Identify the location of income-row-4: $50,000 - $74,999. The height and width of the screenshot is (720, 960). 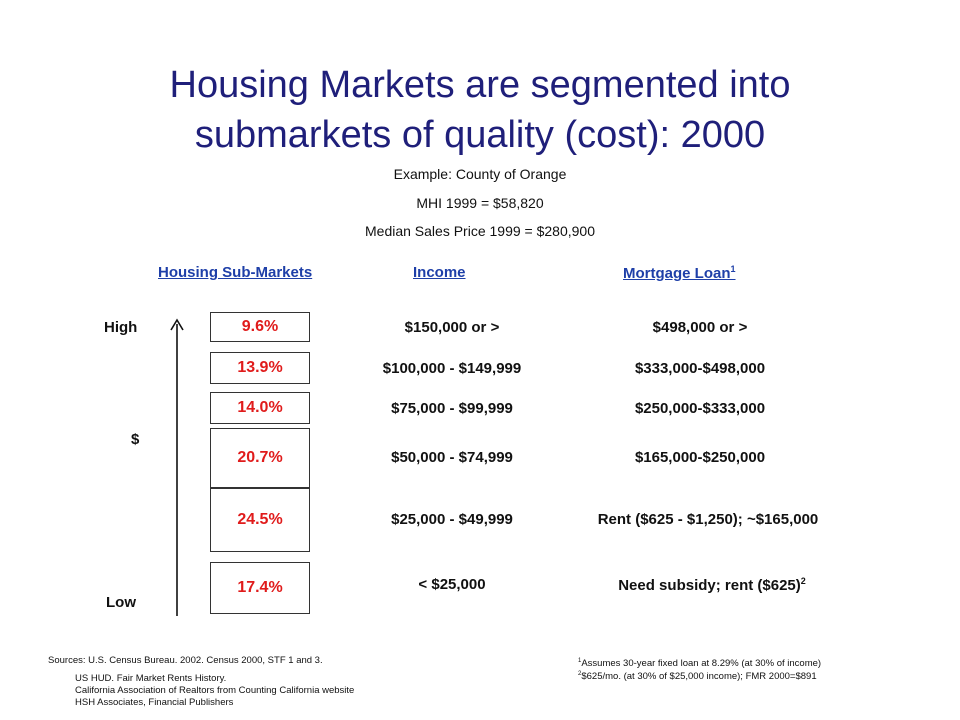
(452, 457).